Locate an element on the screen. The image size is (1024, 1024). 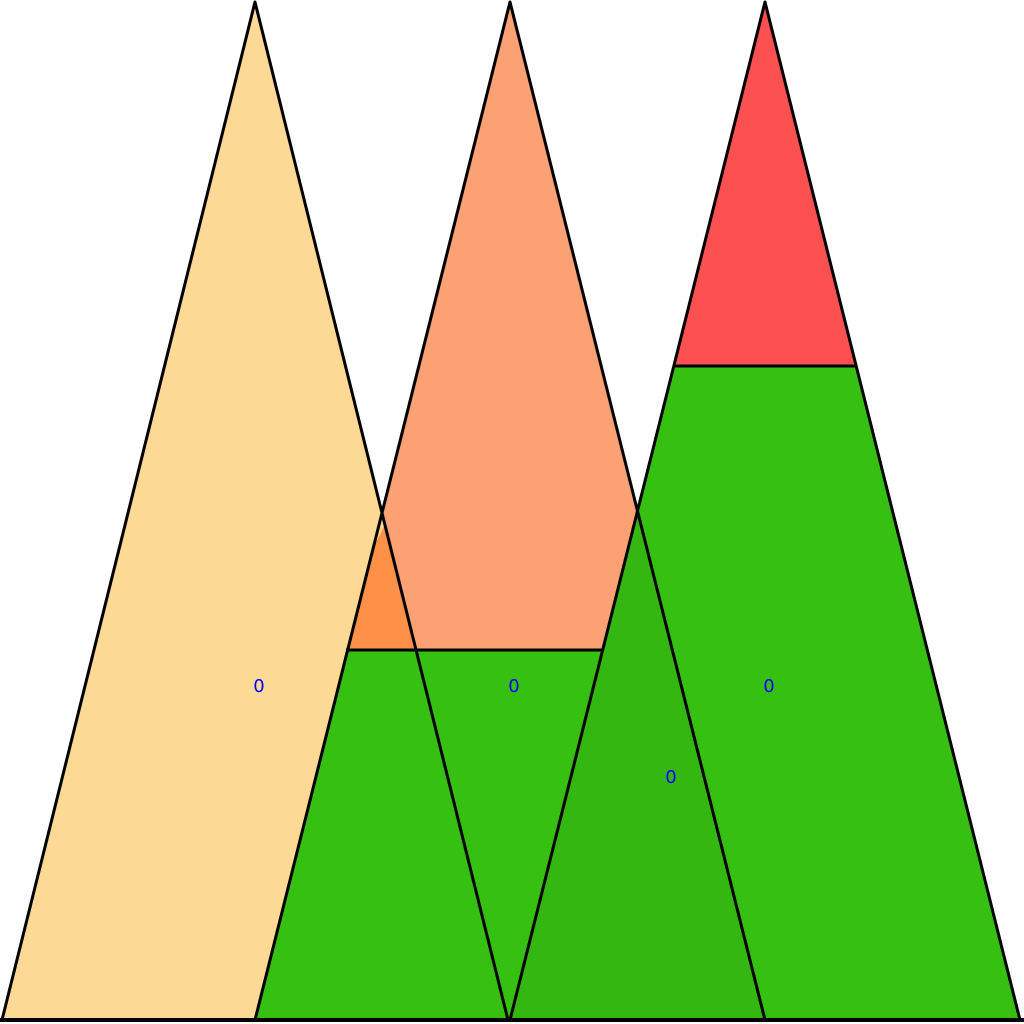
label-peak-1: 0 is located at coordinates (258, 686).